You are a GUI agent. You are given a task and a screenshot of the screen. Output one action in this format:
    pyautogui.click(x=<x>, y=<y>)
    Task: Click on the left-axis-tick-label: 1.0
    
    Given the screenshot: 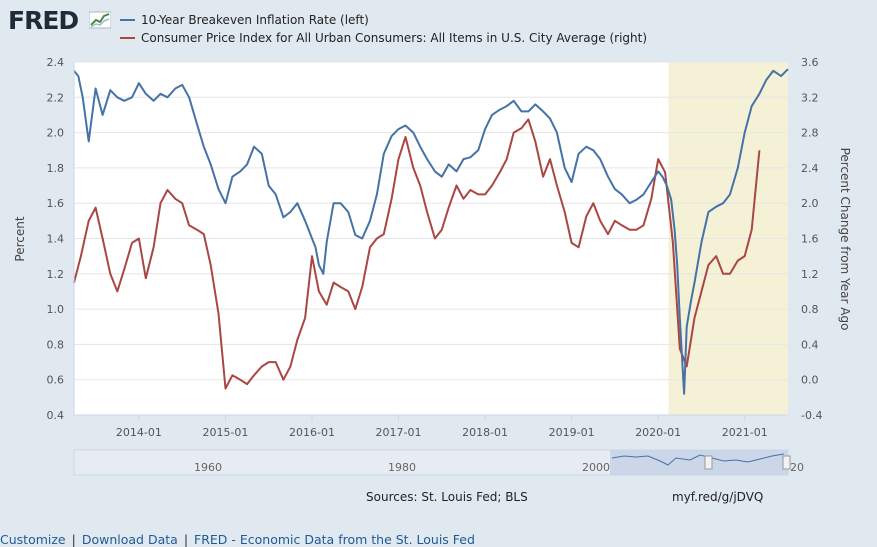 What is the action you would take?
    pyautogui.click(x=56, y=309)
    